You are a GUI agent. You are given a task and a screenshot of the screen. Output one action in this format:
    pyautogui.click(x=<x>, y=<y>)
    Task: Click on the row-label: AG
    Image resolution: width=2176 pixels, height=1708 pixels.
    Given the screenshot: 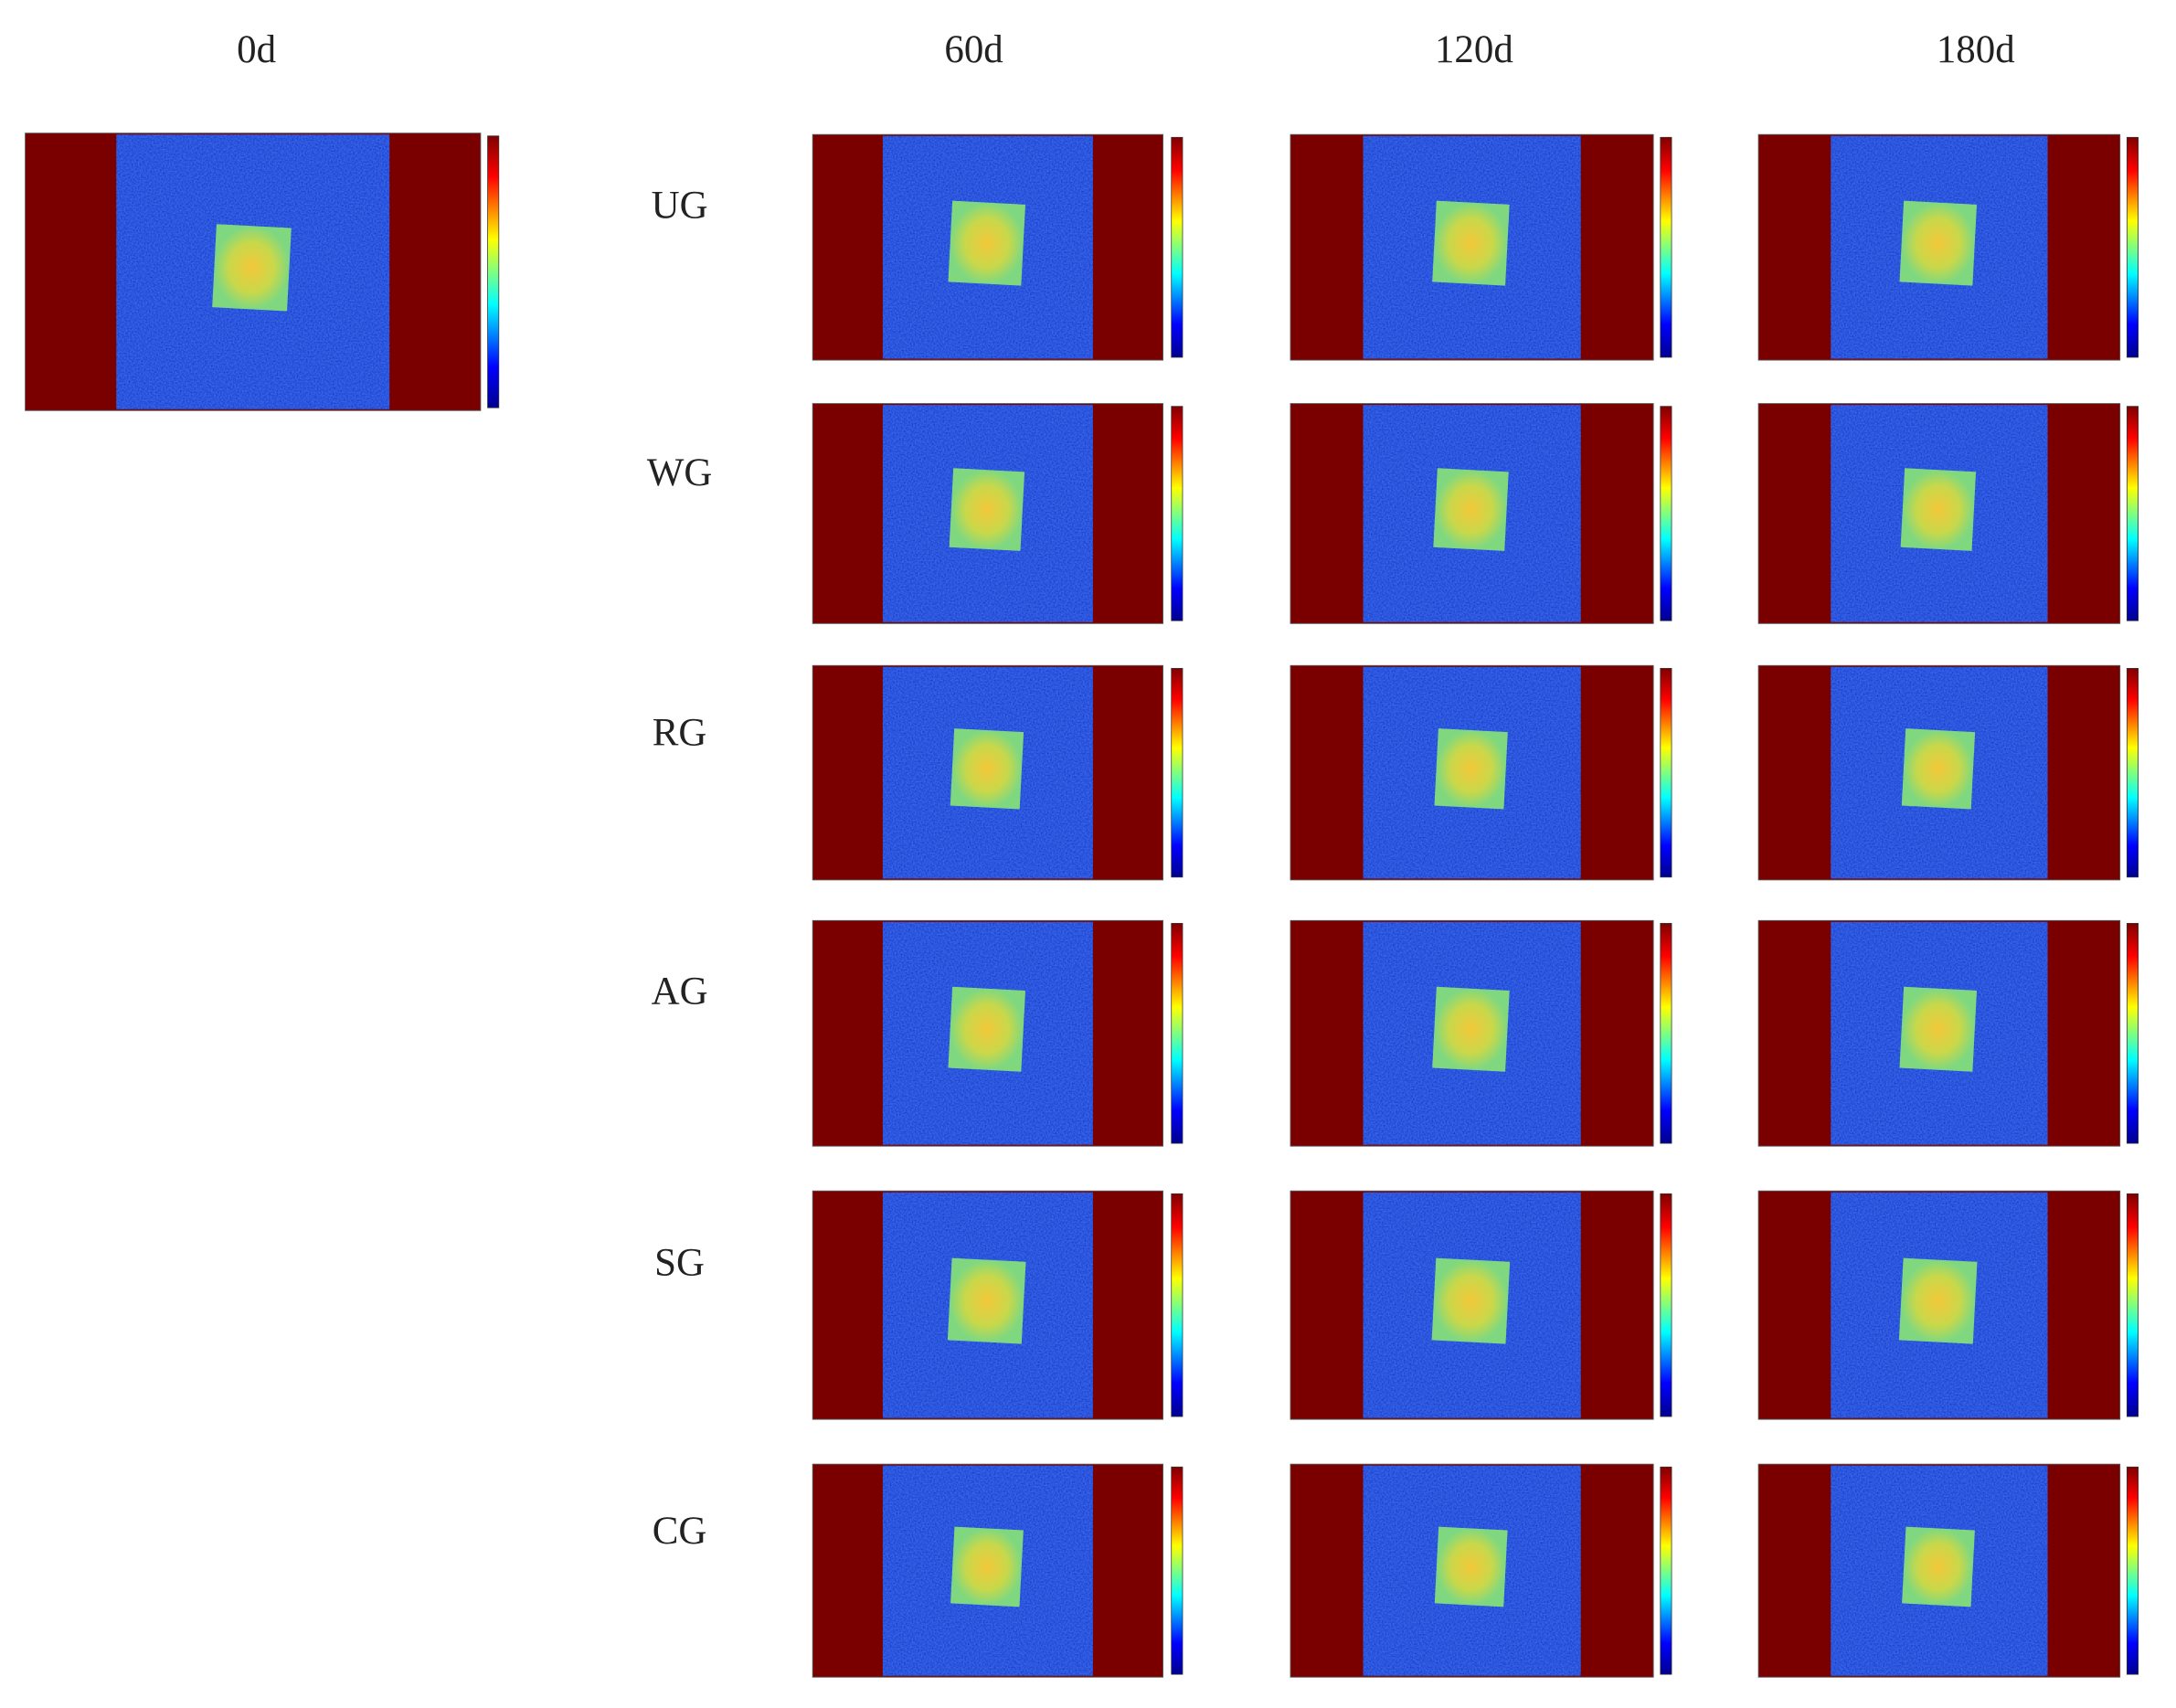 What is the action you would take?
    pyautogui.click(x=680, y=992)
    